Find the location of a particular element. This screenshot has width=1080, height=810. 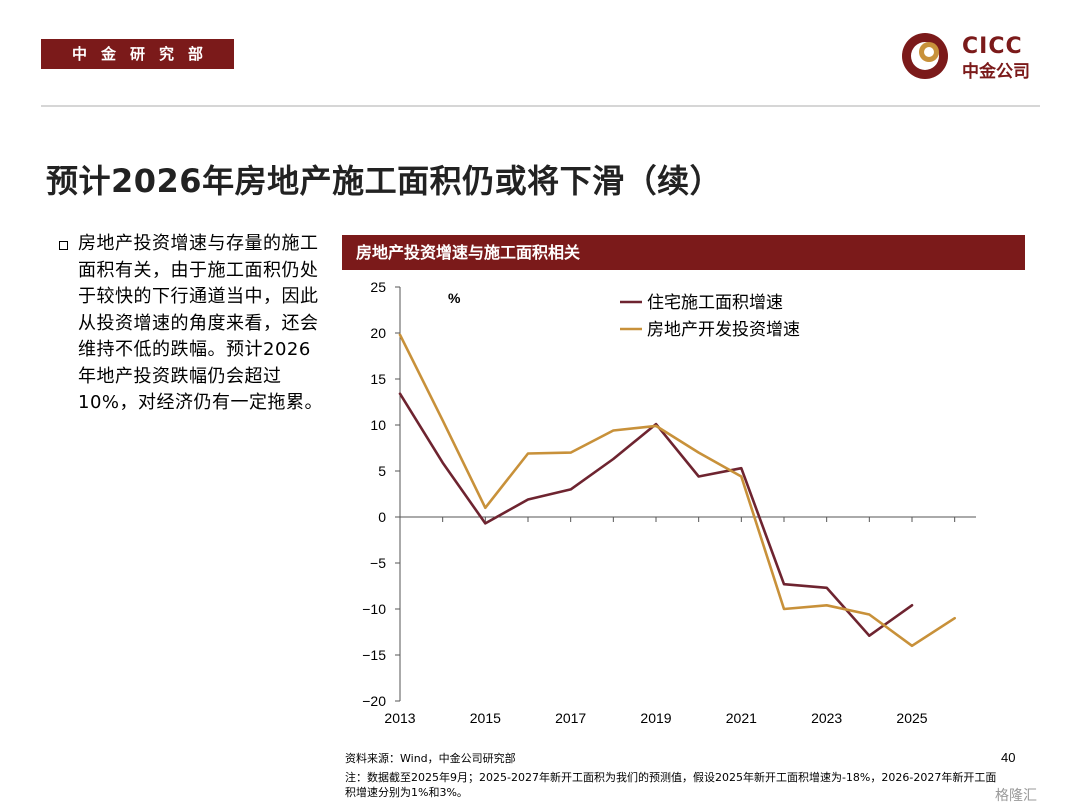

watermark: 格隆汇 is located at coordinates (1016, 796).